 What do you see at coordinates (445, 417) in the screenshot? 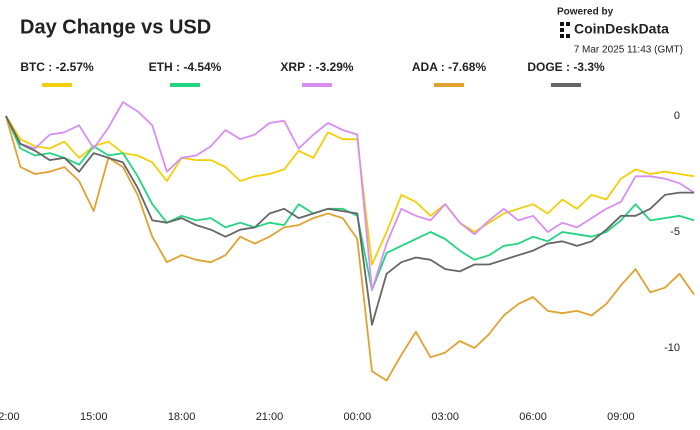
I see `x-tick-label: 03:00` at bounding box center [445, 417].